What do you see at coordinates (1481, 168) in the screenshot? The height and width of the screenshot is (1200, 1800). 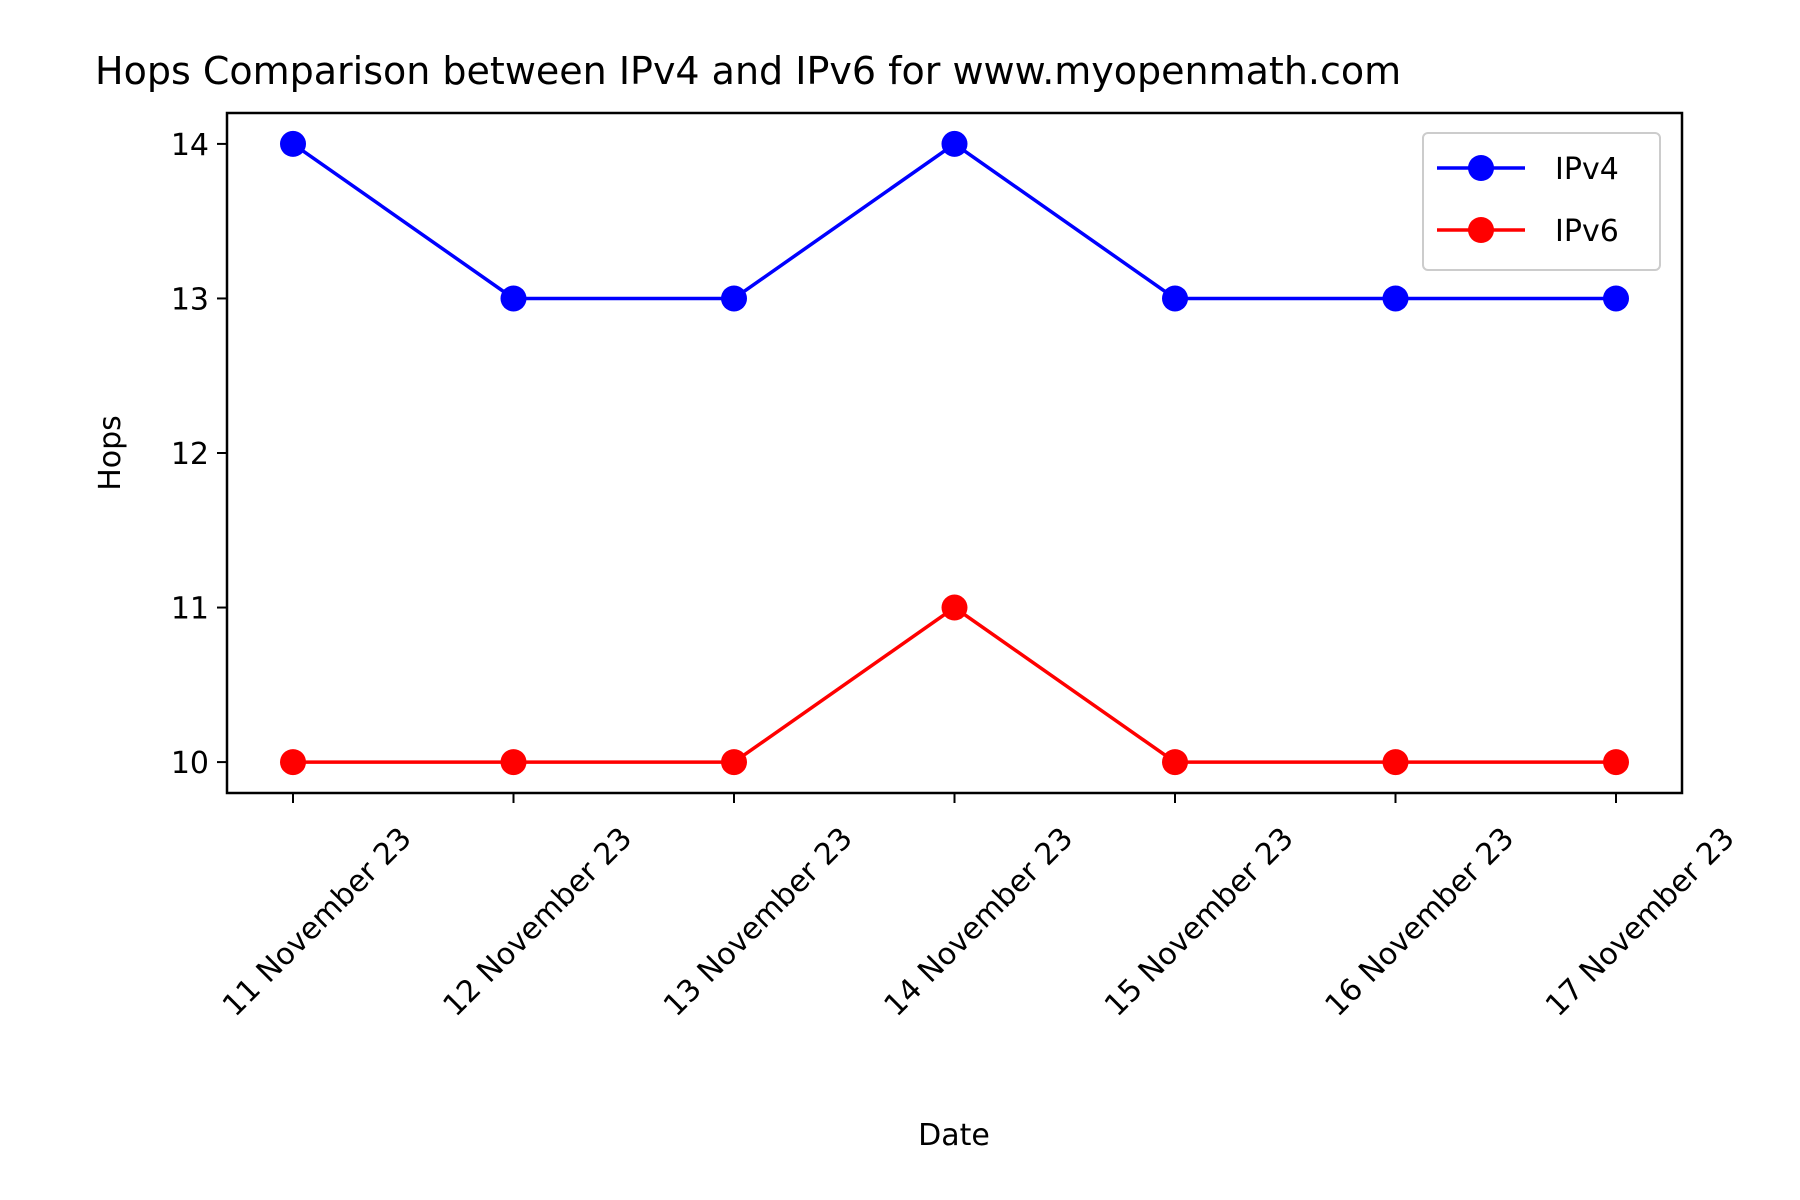 I see `legend-marker-ipv4` at bounding box center [1481, 168].